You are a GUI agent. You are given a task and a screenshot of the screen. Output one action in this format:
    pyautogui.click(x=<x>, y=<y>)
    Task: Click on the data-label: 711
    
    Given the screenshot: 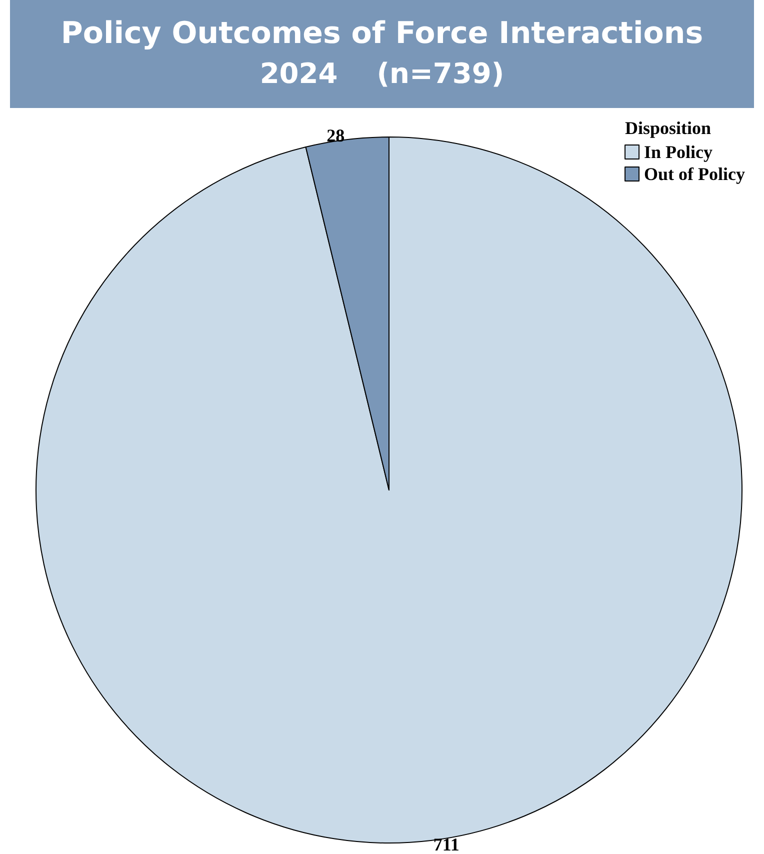 What is the action you would take?
    pyautogui.click(x=446, y=844)
    